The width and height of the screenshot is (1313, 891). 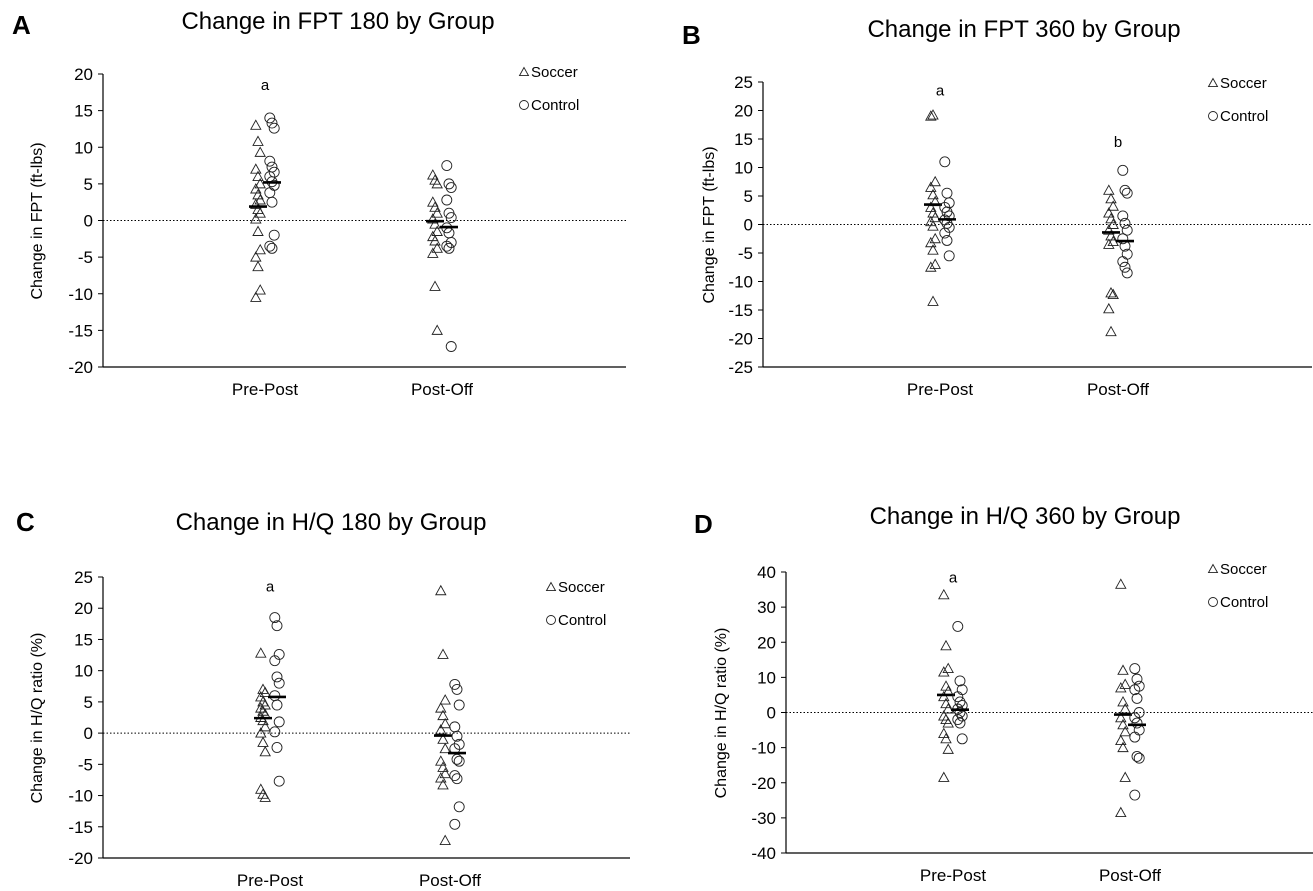 I want to click on legend-label: Control, so click(x=555, y=105).